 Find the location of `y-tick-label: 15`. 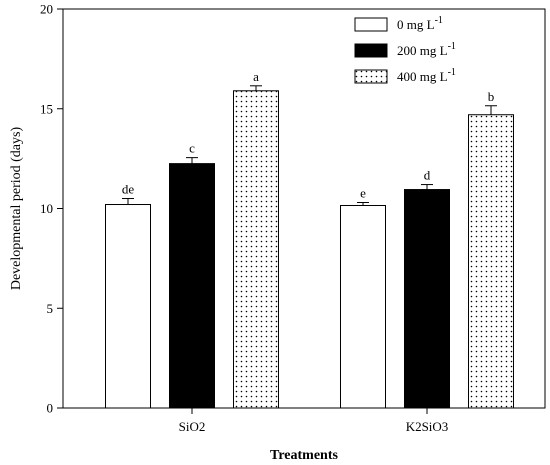

y-tick-label: 15 is located at coordinates (46, 108).